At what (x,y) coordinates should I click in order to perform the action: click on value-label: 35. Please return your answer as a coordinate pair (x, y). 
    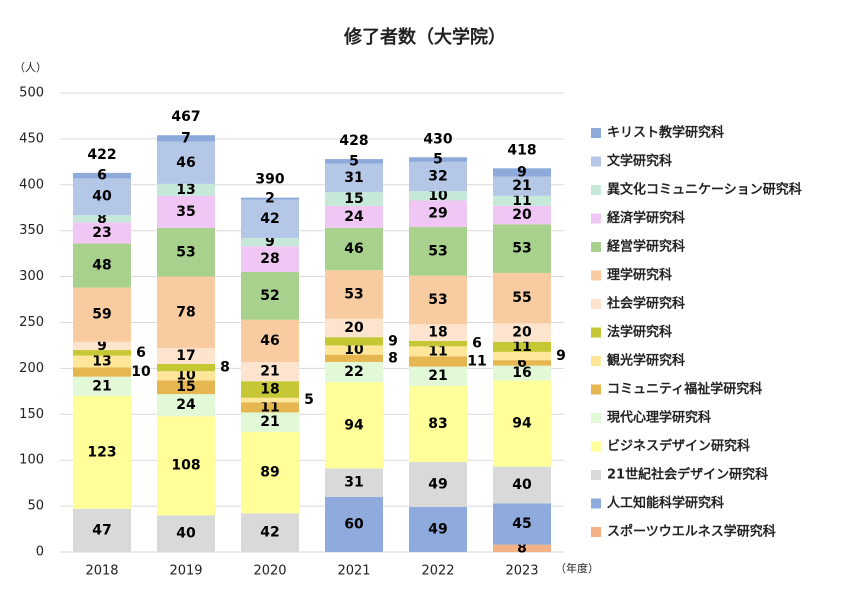
    Looking at the image, I should click on (185, 212).